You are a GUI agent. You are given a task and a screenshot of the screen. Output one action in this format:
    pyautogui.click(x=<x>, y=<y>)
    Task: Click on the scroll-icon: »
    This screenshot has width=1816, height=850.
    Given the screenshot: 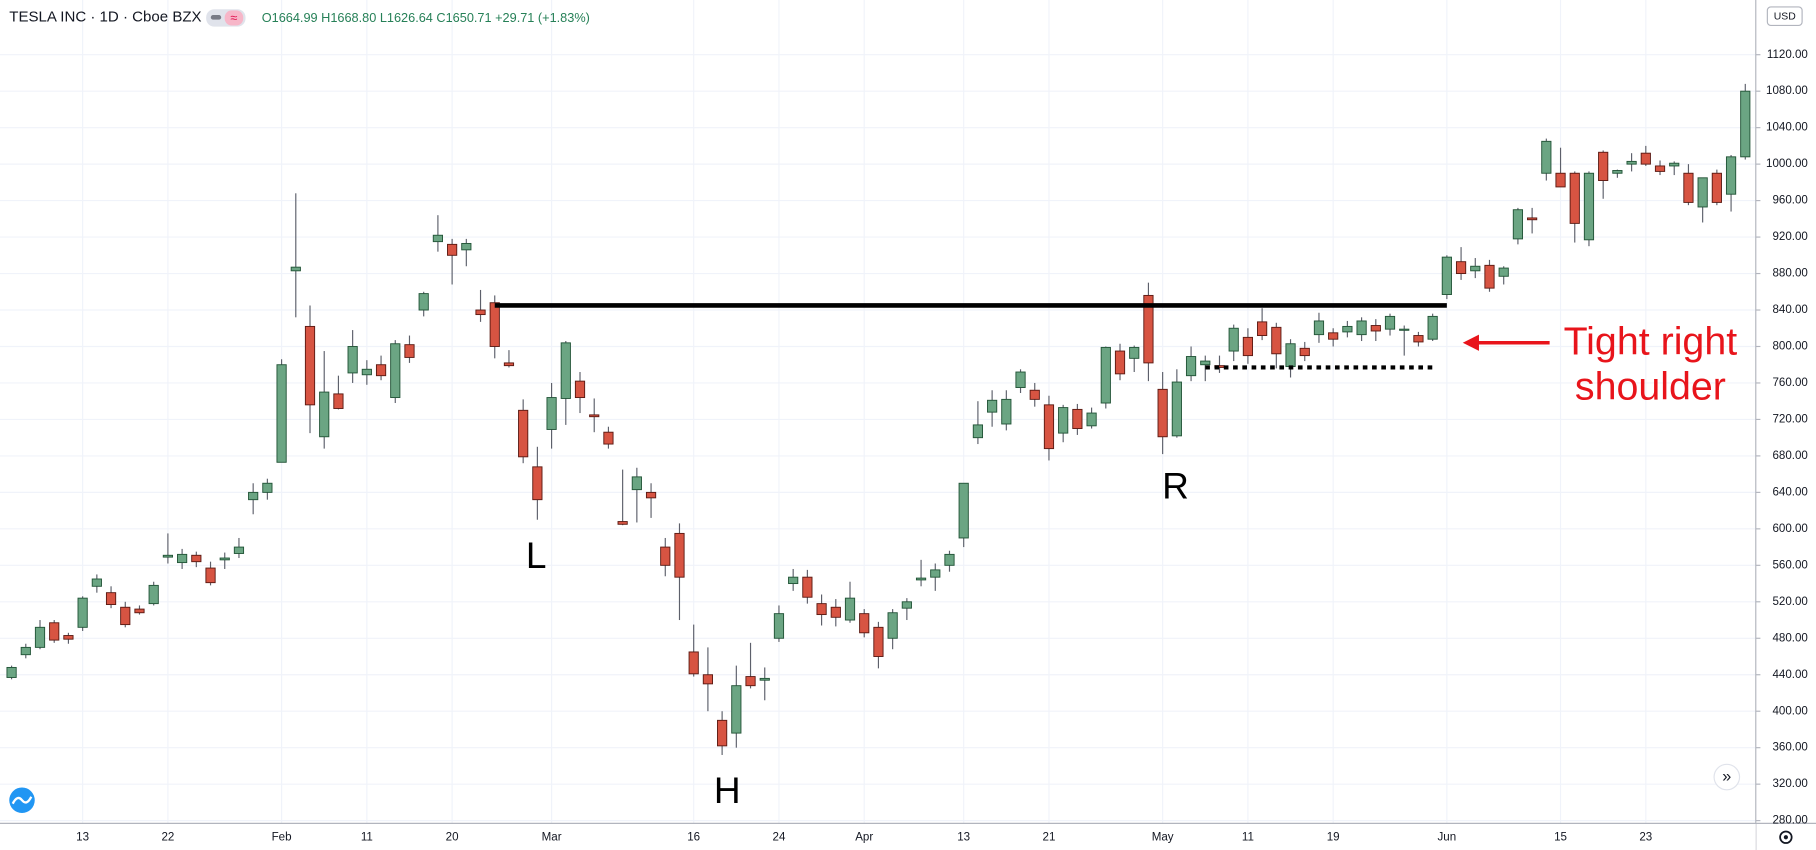 What is the action you would take?
    pyautogui.click(x=1726, y=776)
    